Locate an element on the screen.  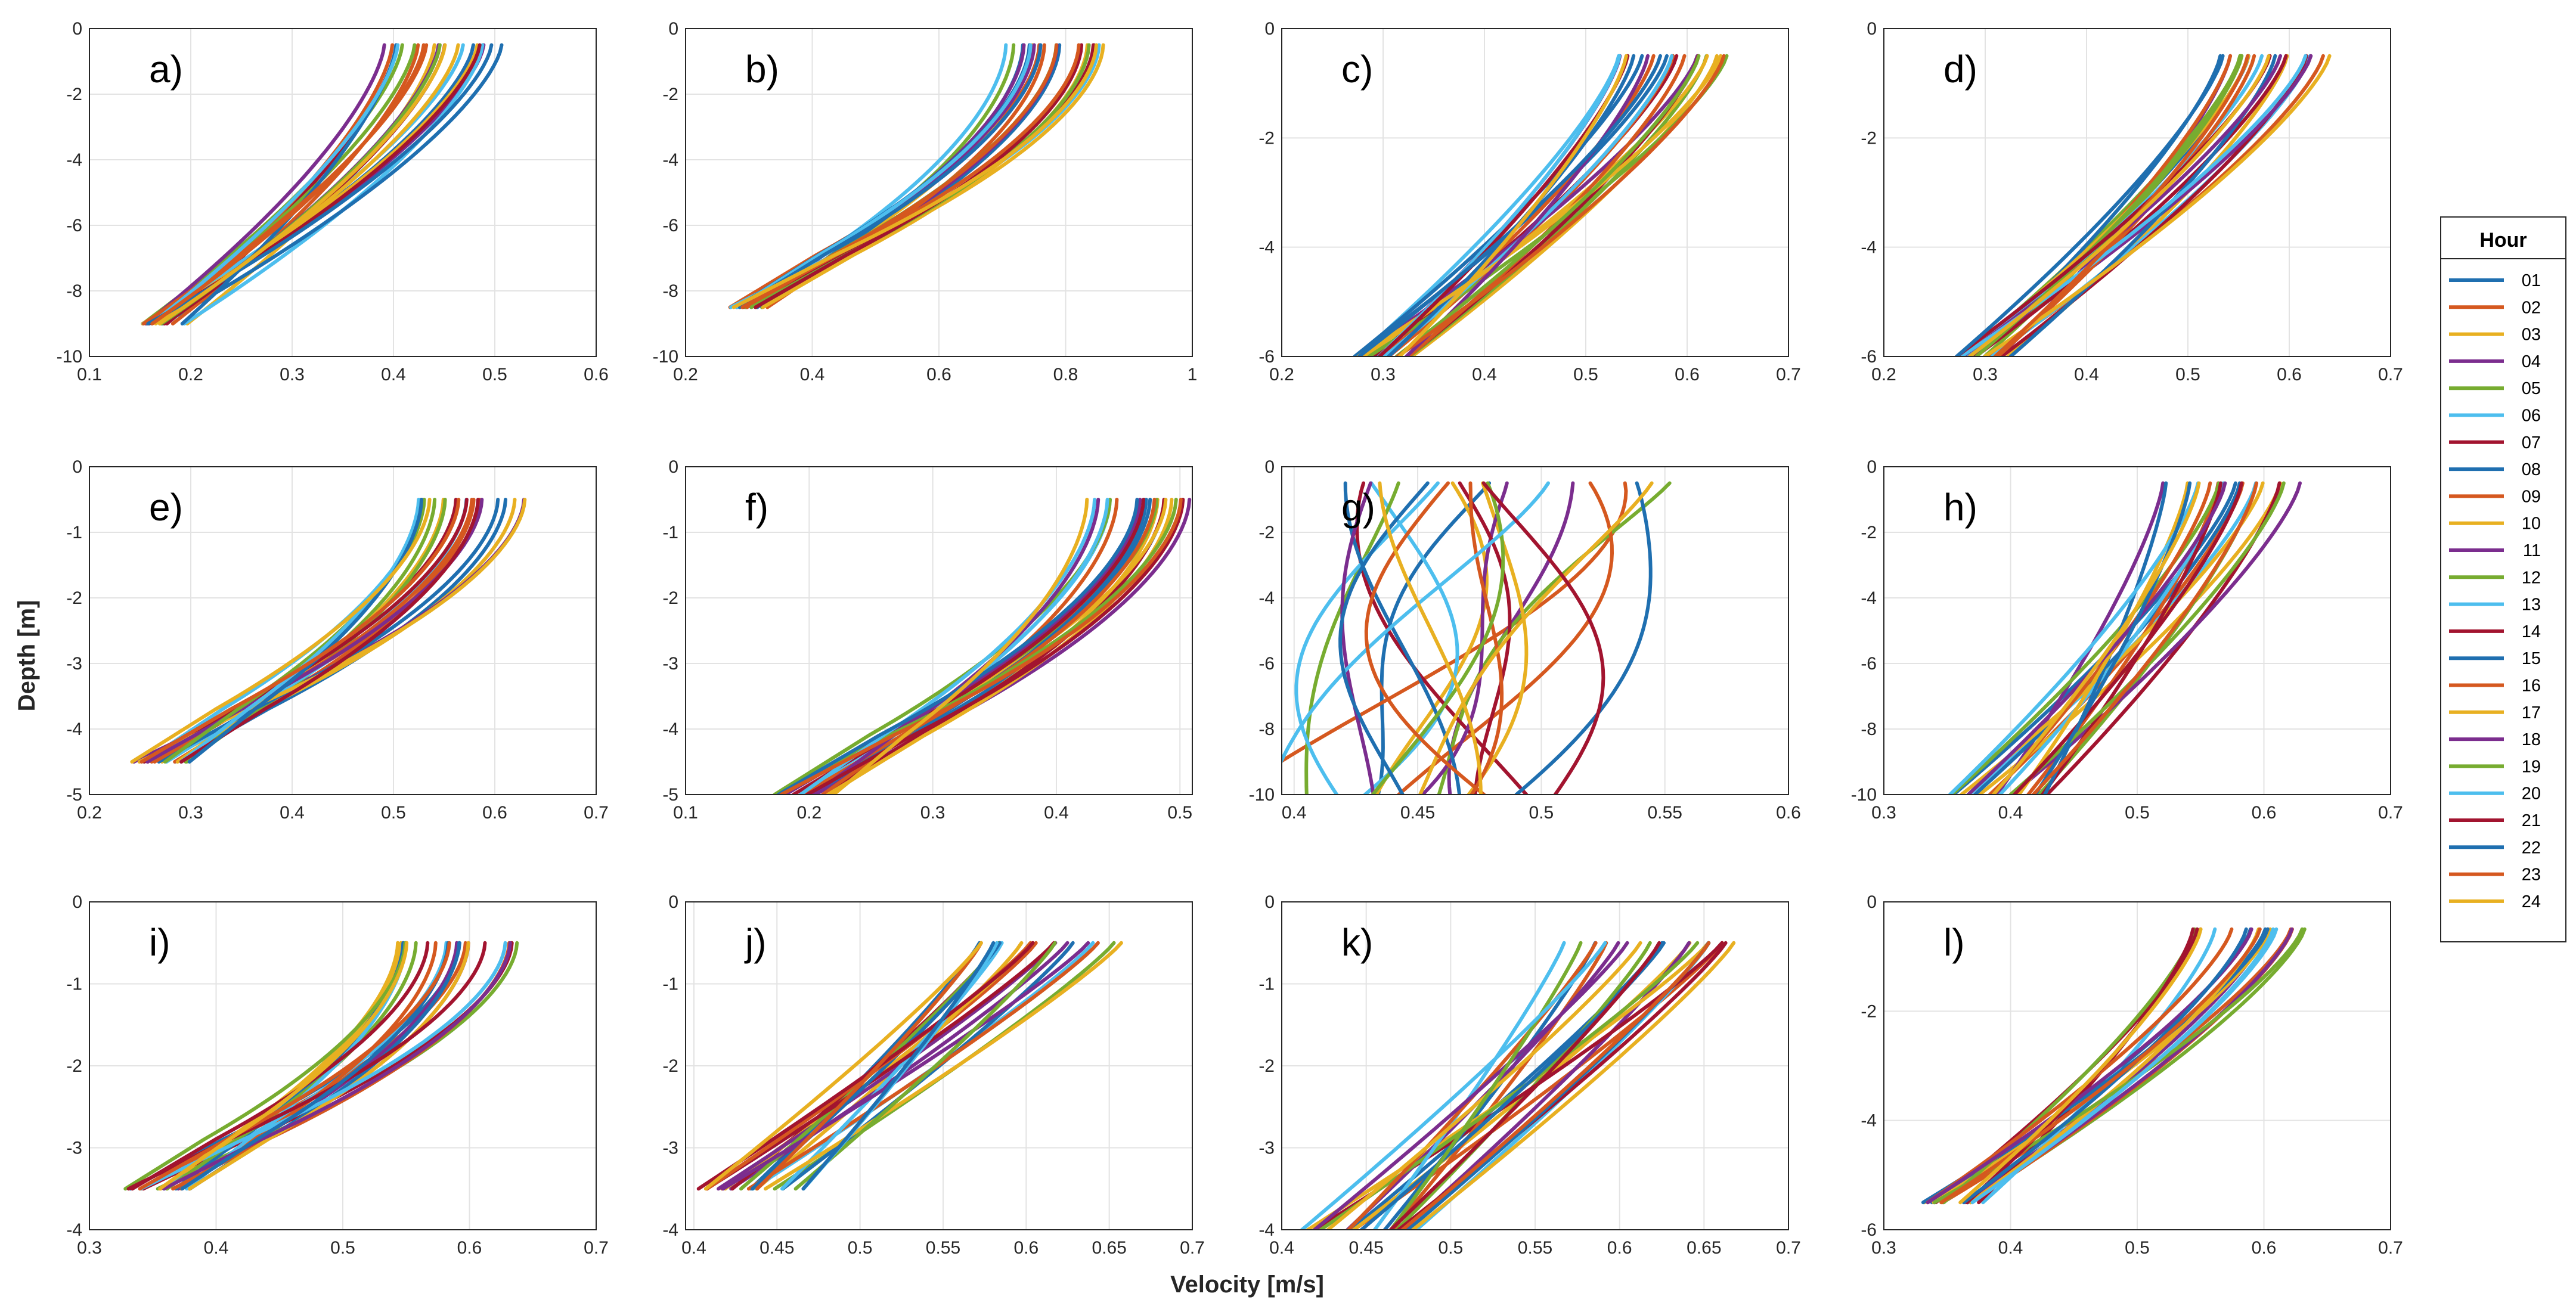
y-tick-label: -8 is located at coordinates (1869, 729).